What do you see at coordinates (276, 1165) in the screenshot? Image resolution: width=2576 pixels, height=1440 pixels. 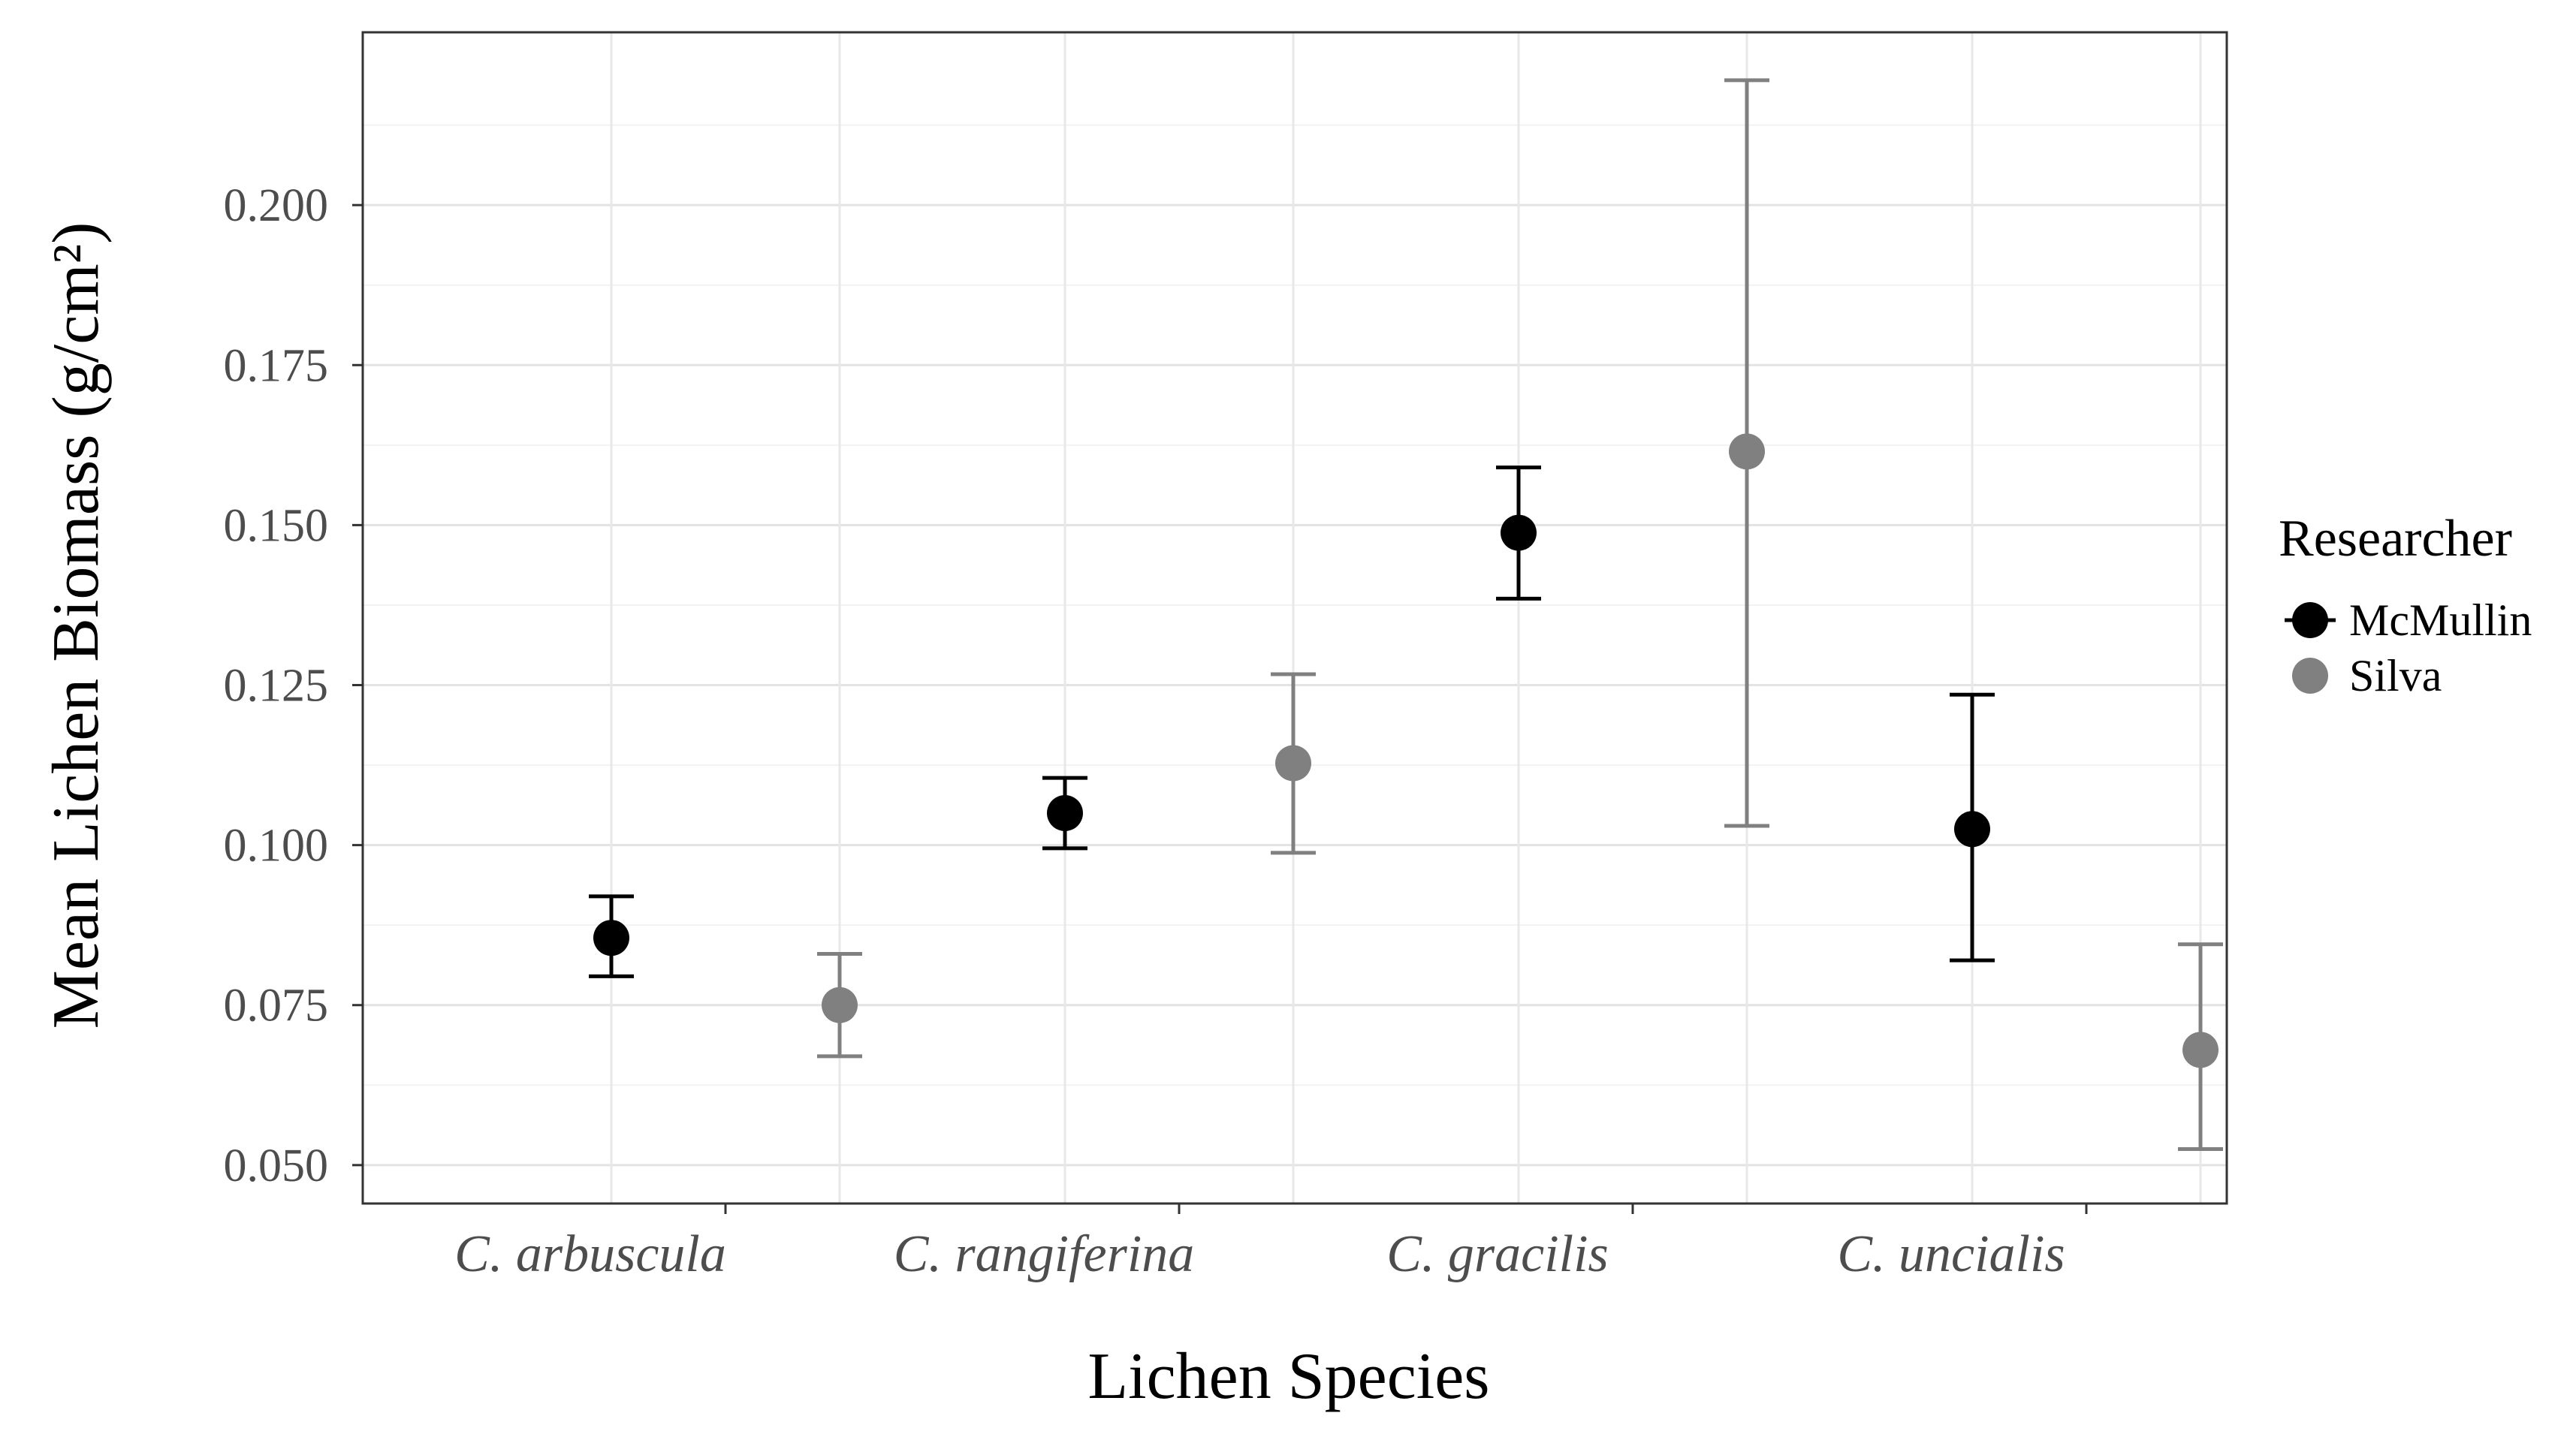 I see `y-tick-label: 0.050` at bounding box center [276, 1165].